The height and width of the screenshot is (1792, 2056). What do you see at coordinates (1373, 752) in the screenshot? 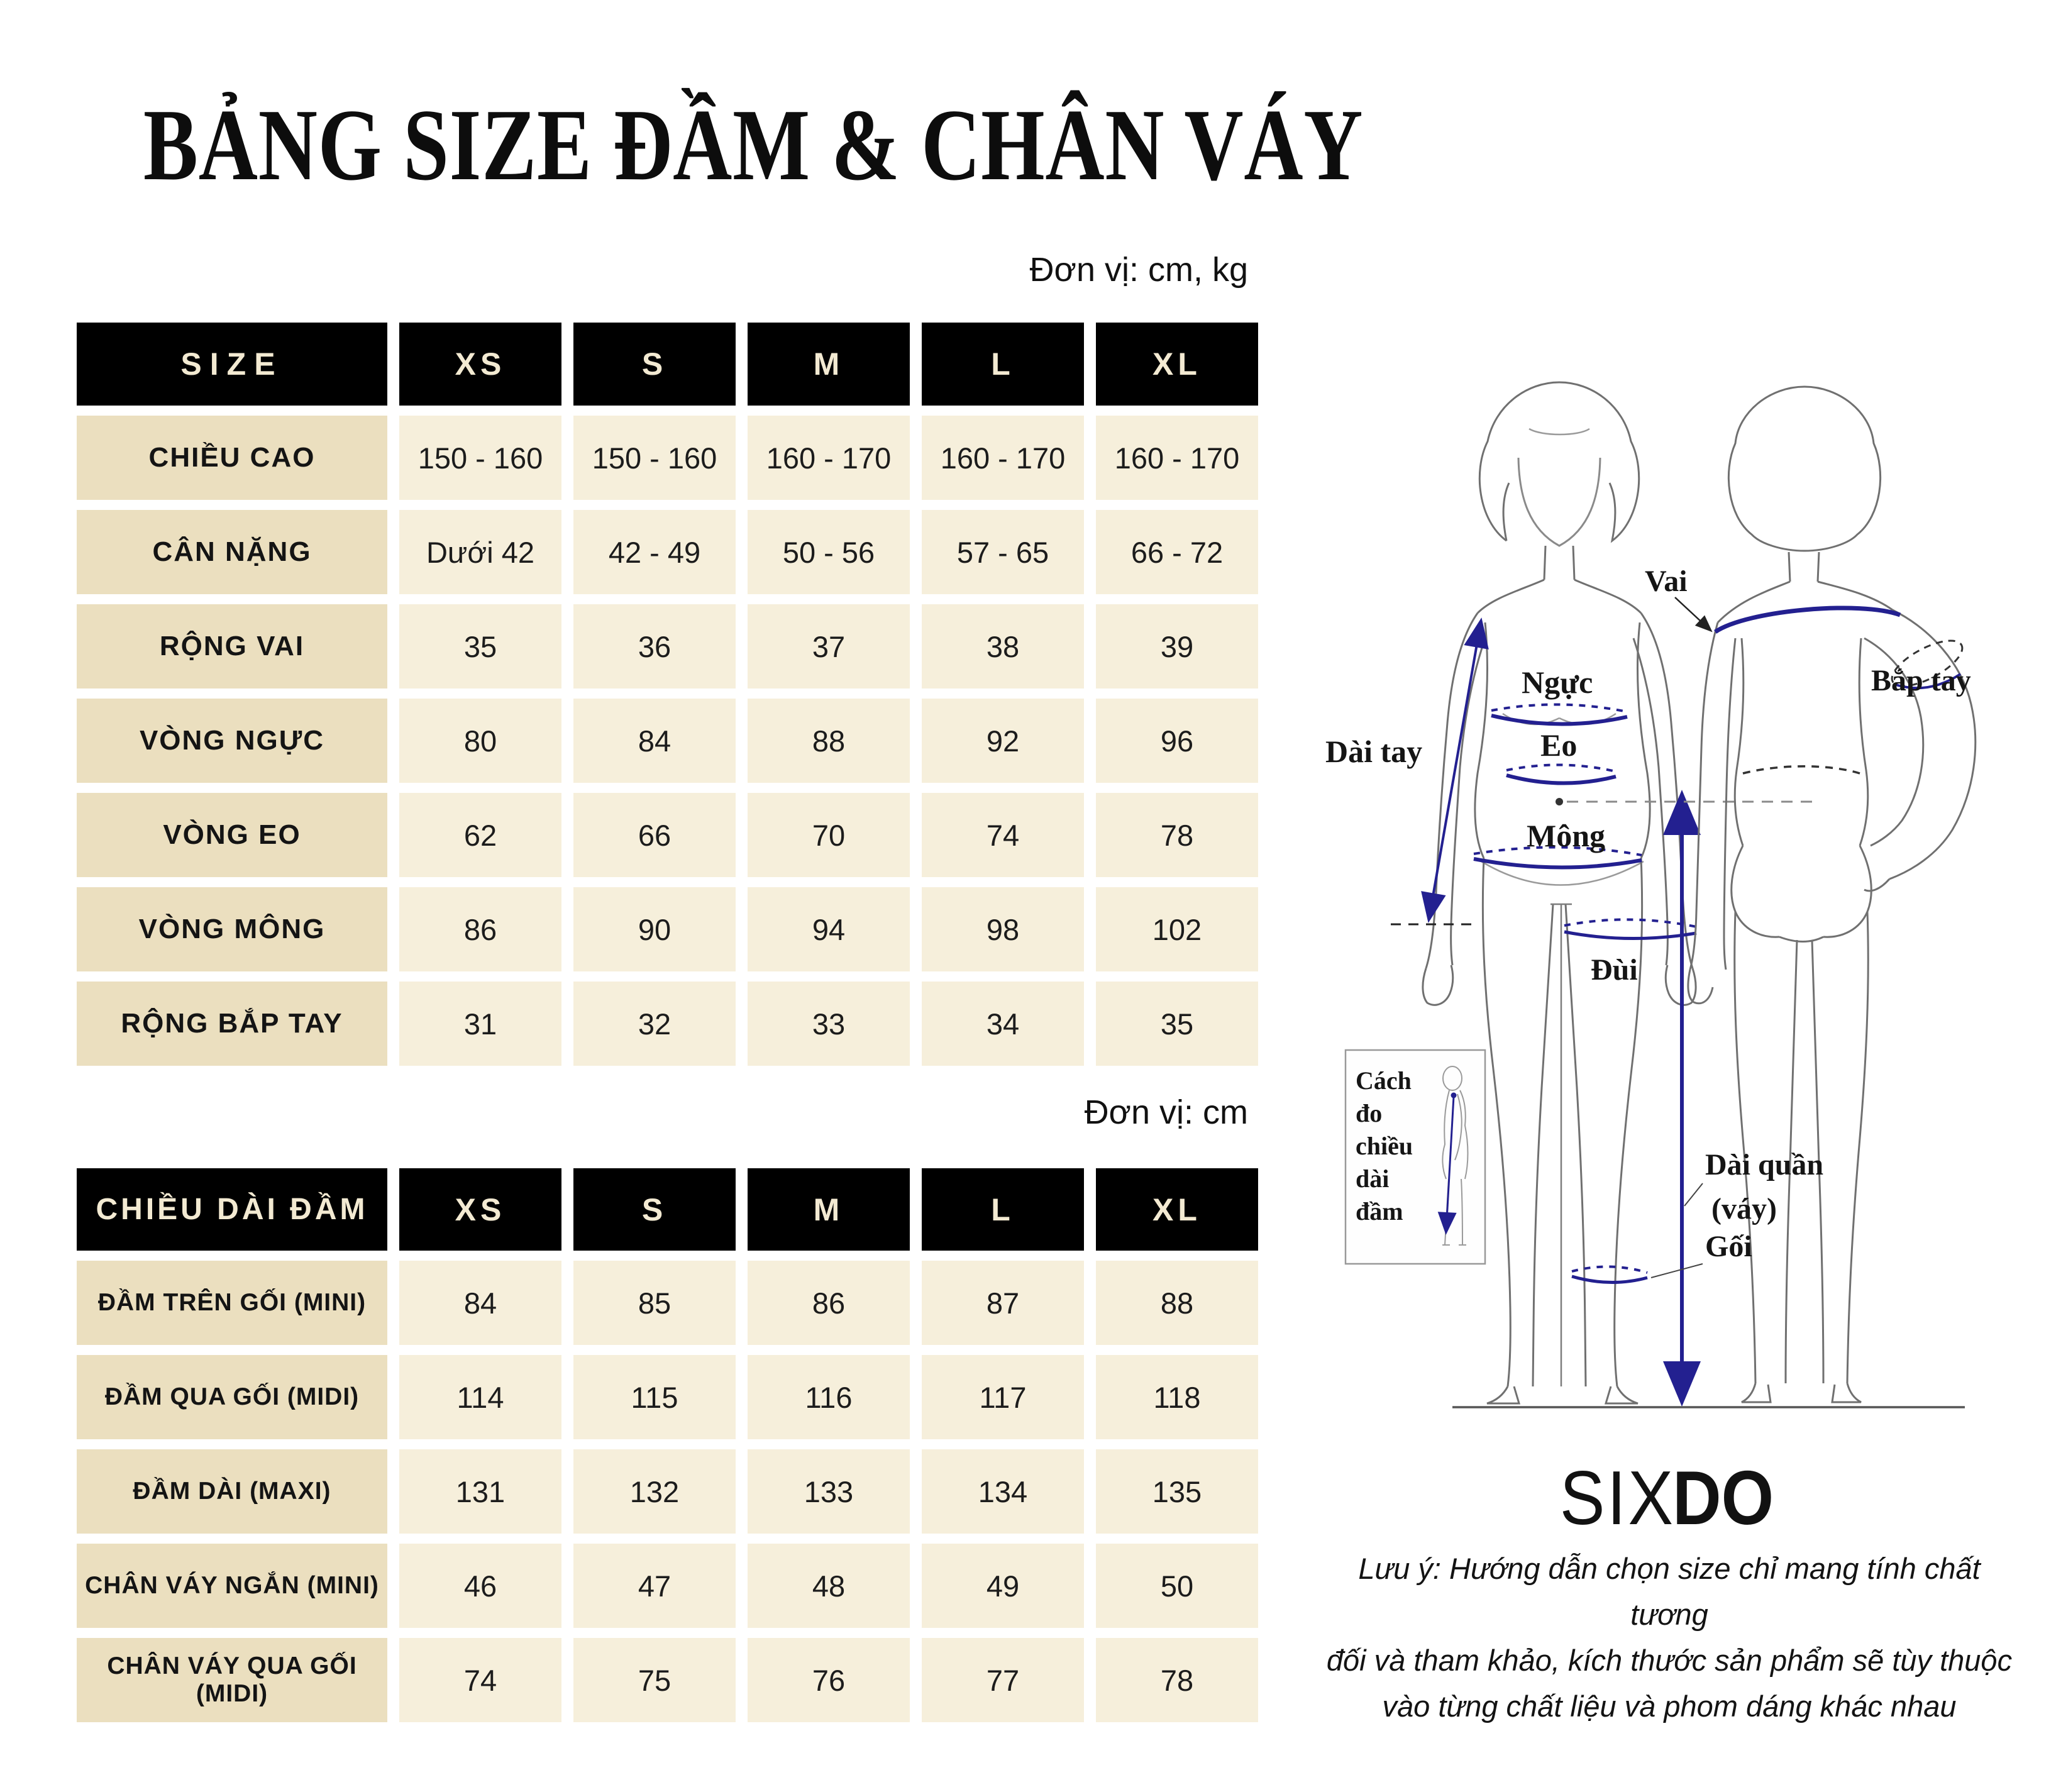
I see `label-arm-length: Dài tay` at bounding box center [1373, 752].